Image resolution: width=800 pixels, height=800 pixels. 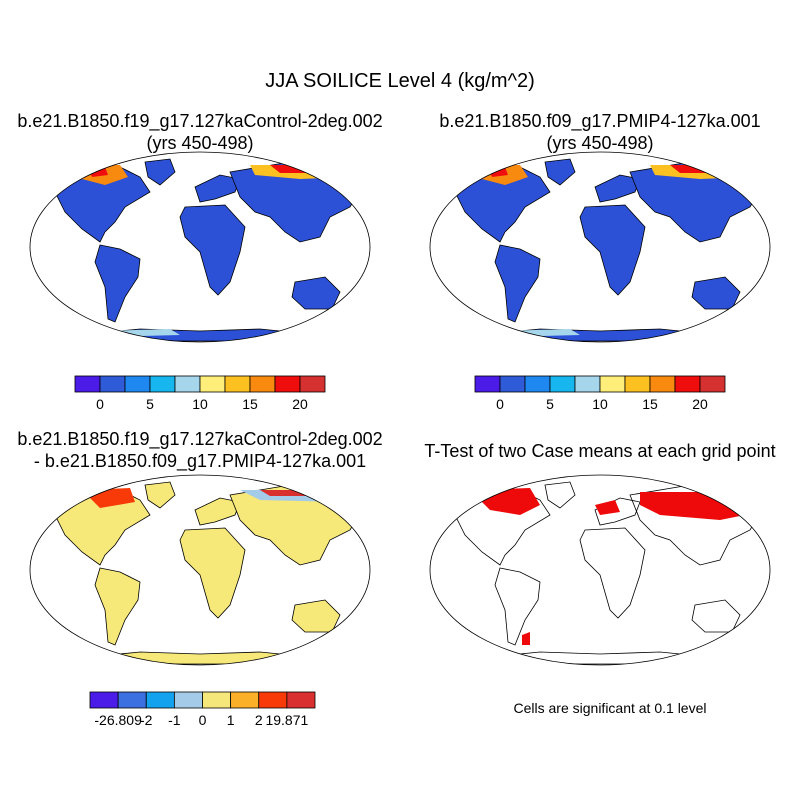 I want to click on map-panel-case1, so click(x=200, y=247).